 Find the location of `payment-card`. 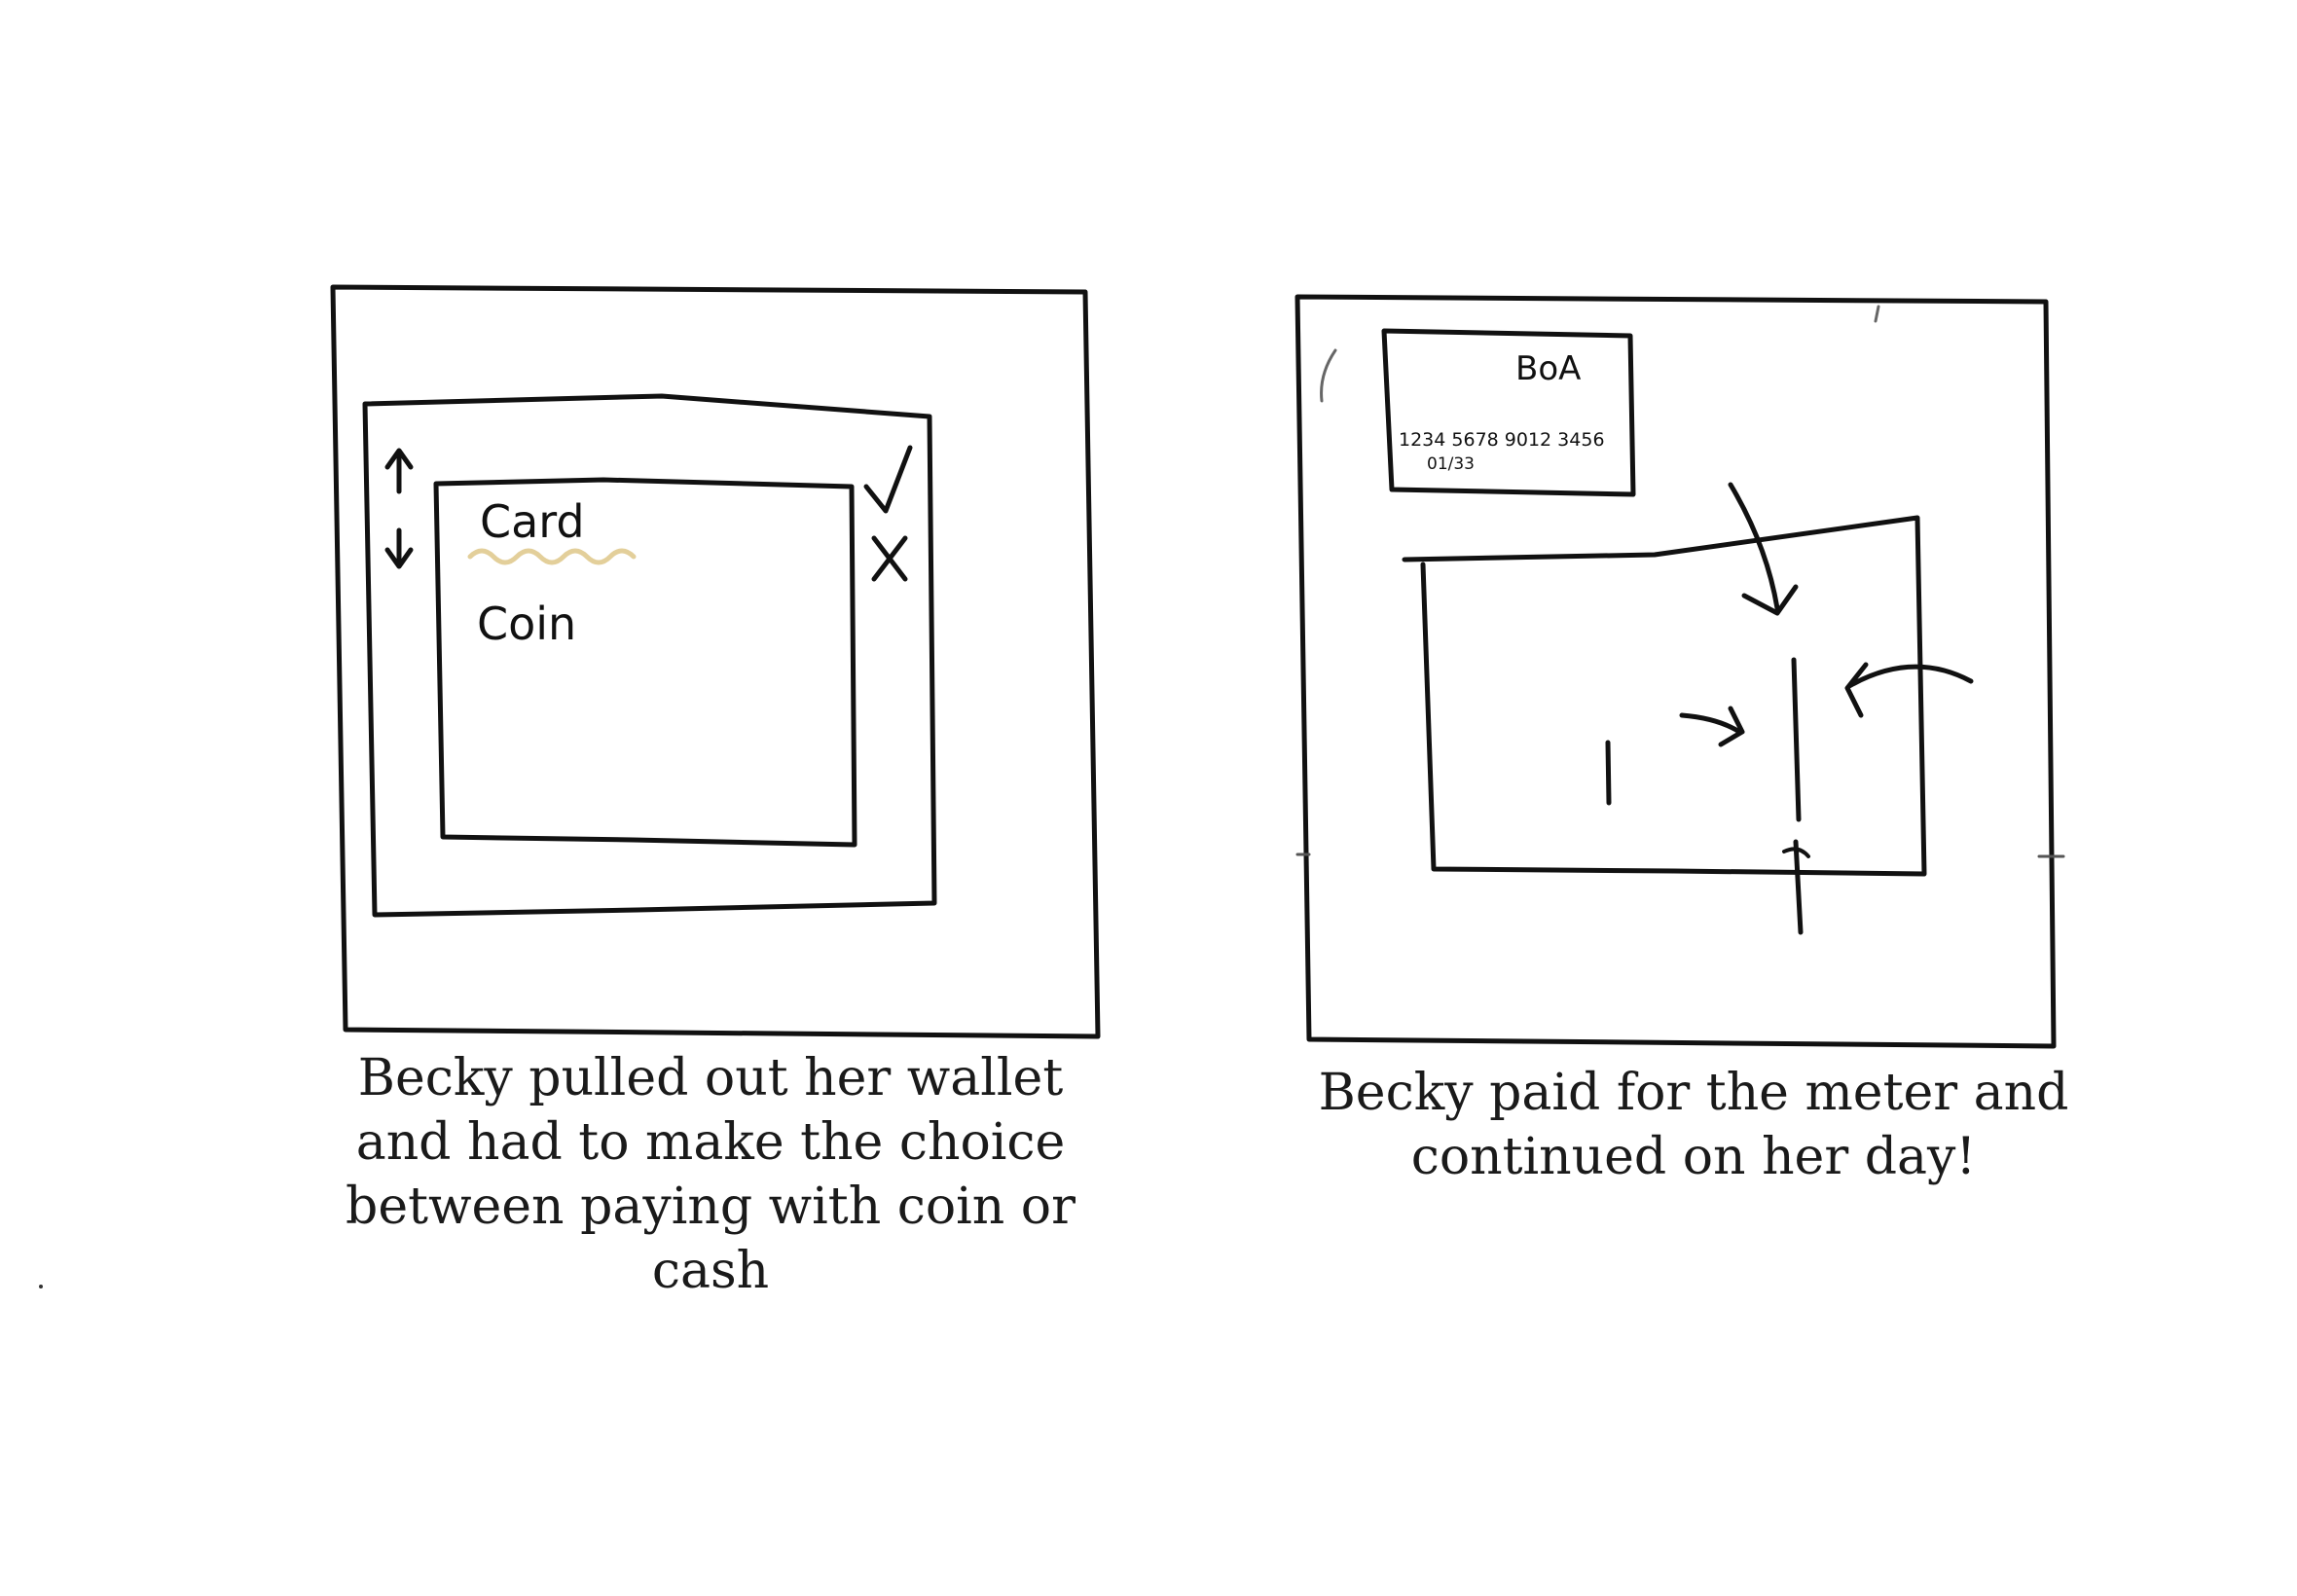

payment-card is located at coordinates (1508, 413).